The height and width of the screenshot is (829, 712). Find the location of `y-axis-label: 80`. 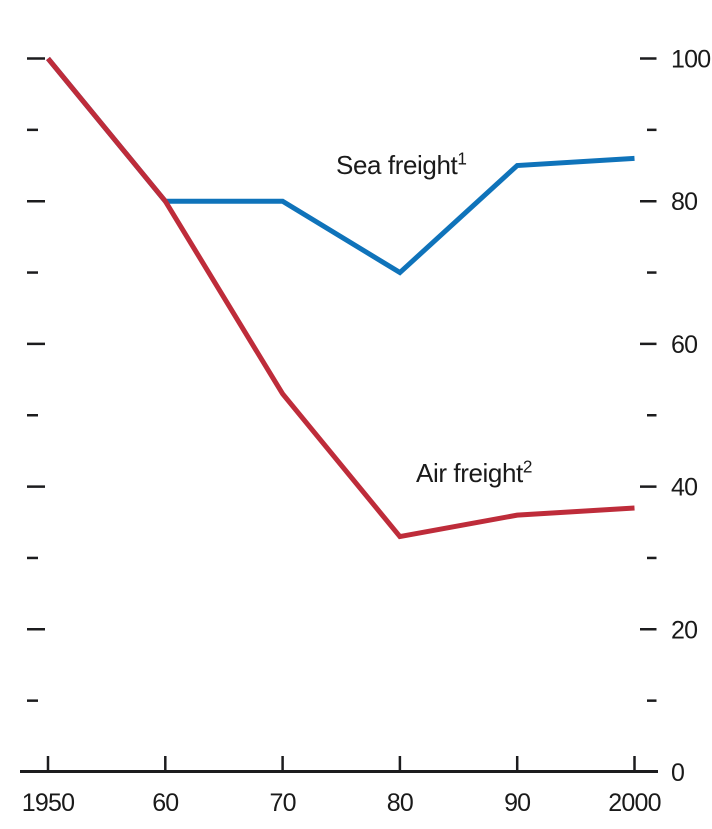

y-axis-label: 80 is located at coordinates (684, 202).